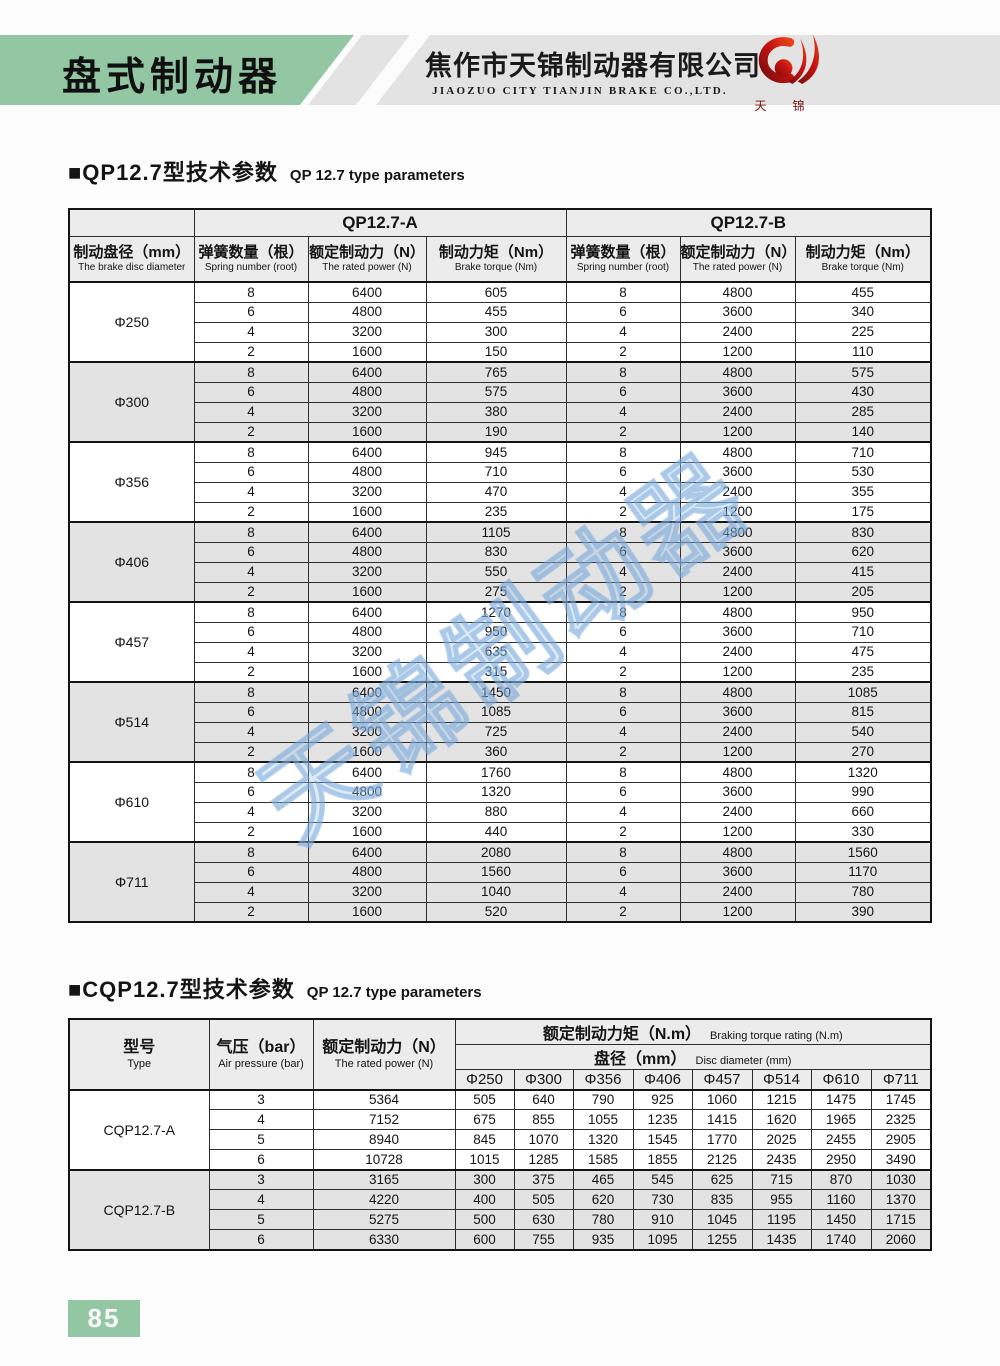 The height and width of the screenshot is (1366, 1000). I want to click on table-cell: 1270, so click(496, 612).